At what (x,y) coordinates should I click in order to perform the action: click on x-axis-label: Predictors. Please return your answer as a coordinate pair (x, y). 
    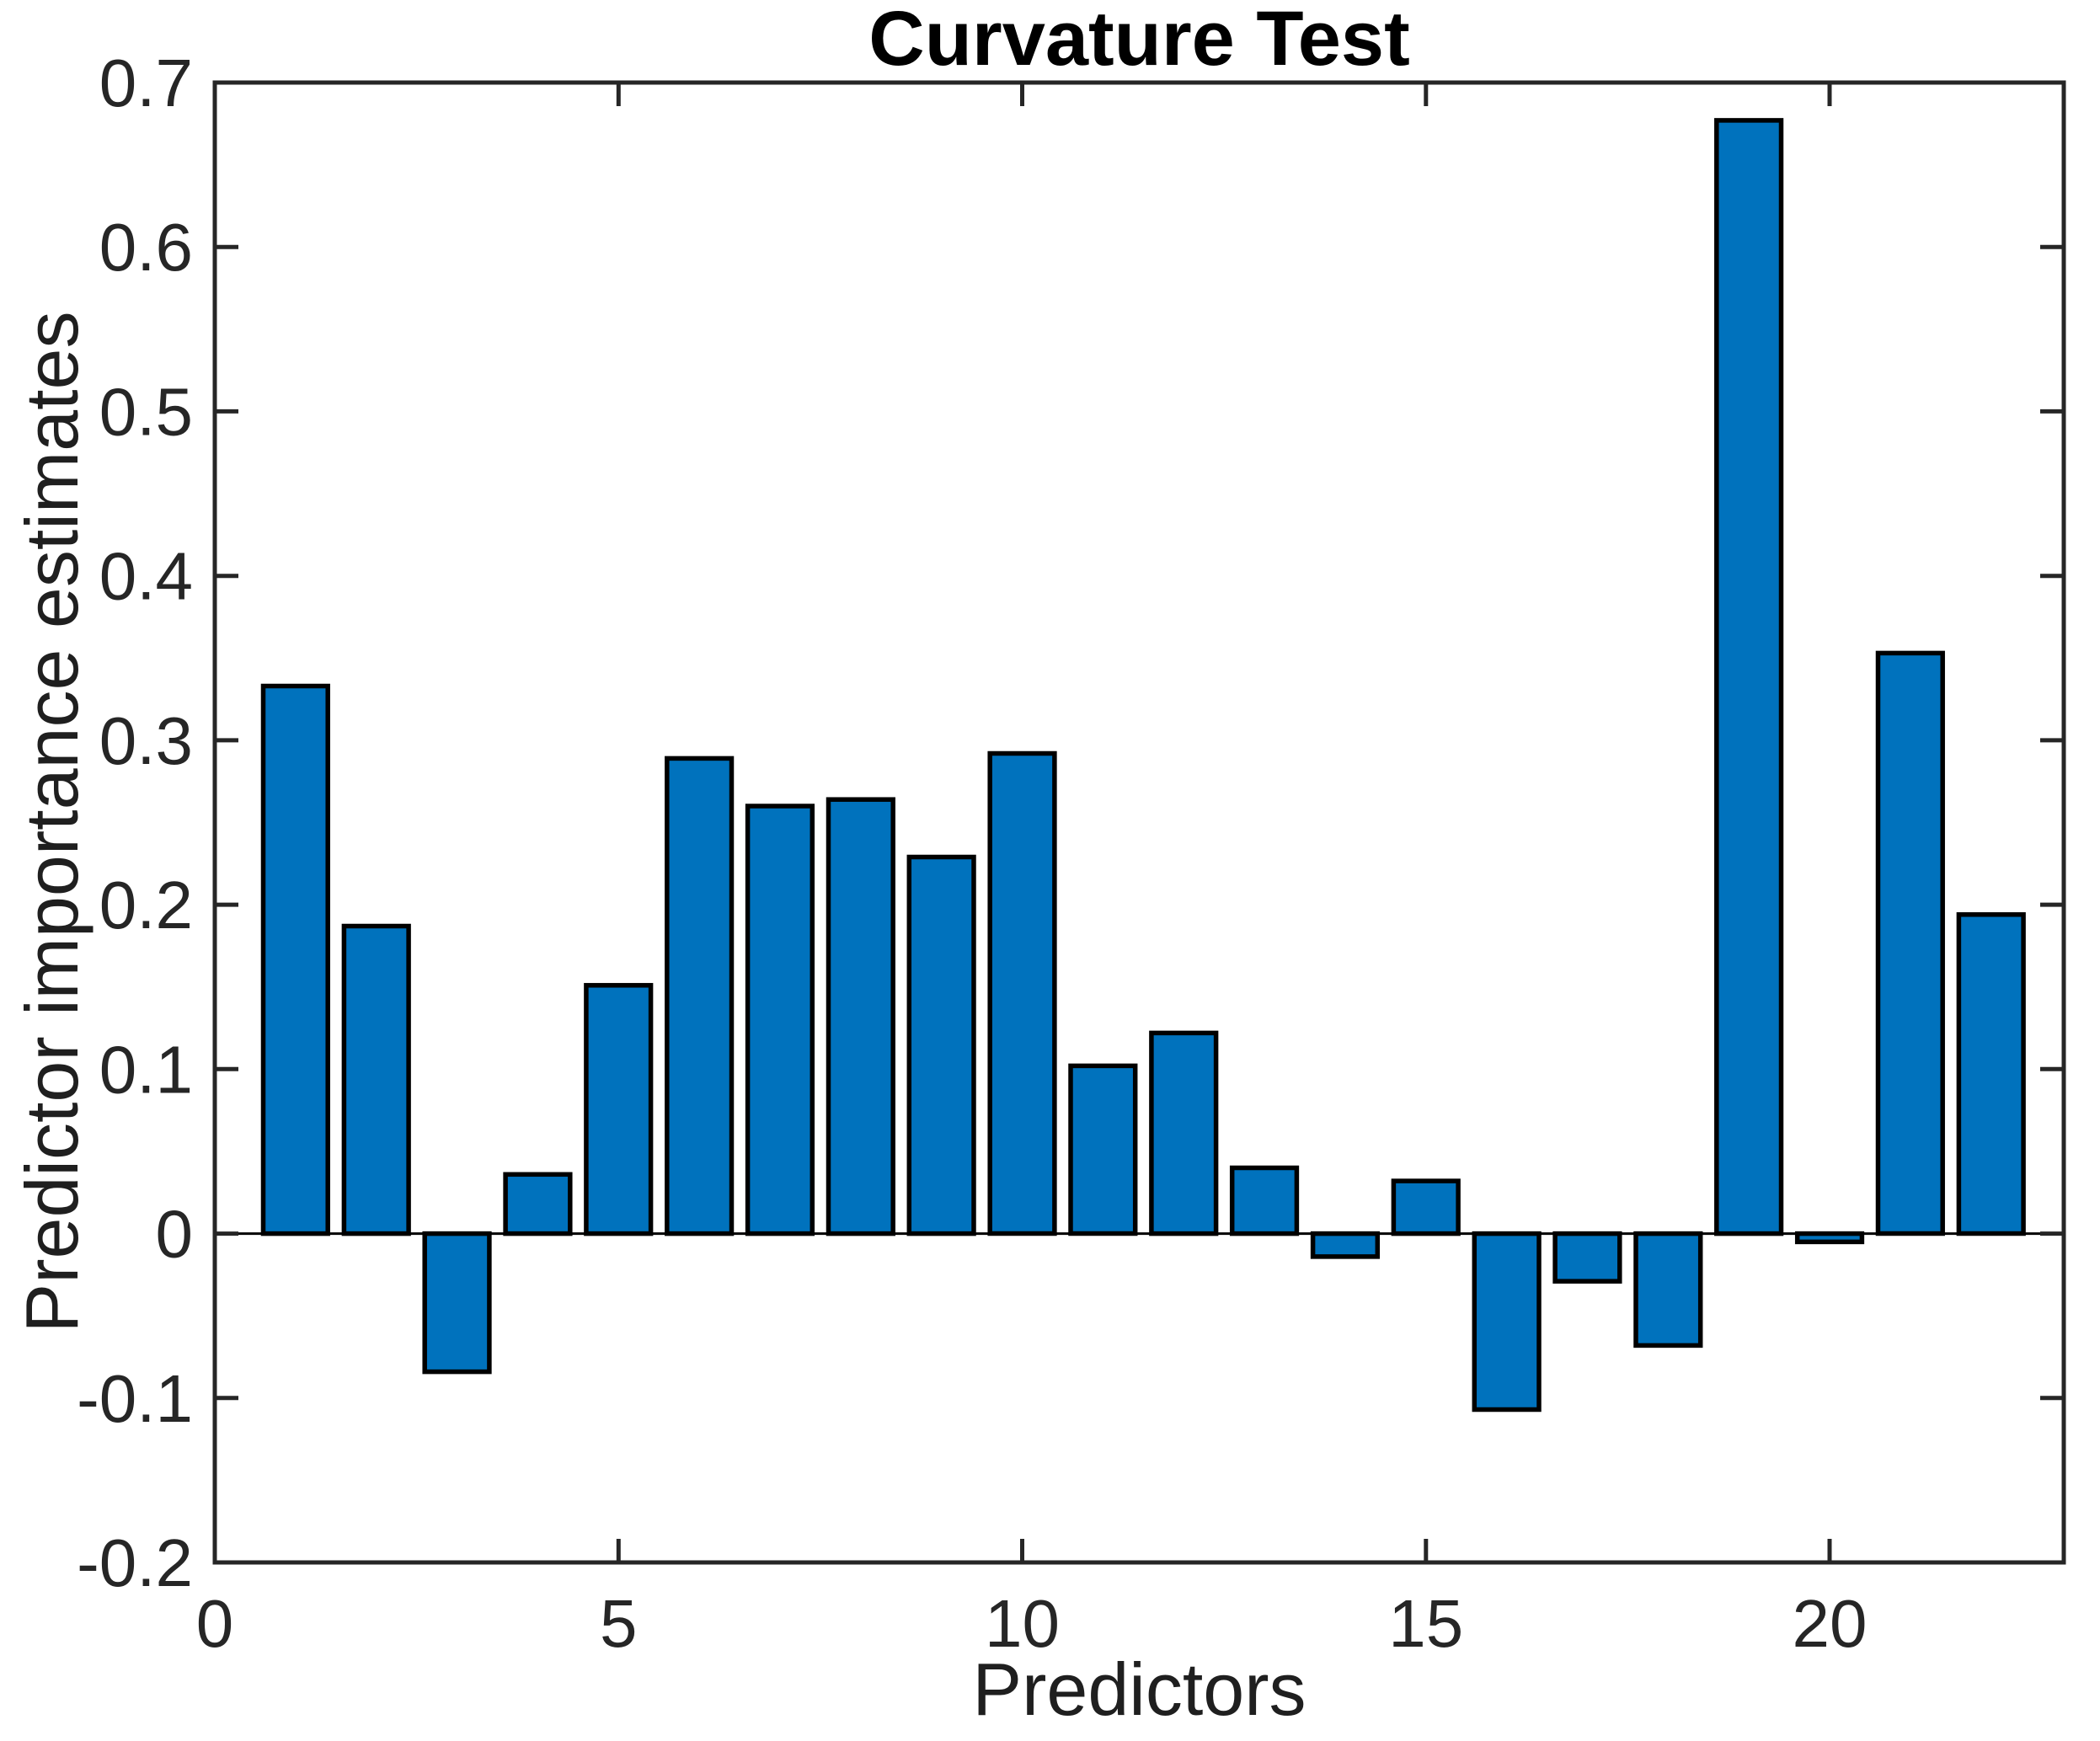
    Looking at the image, I should click on (1139, 1689).